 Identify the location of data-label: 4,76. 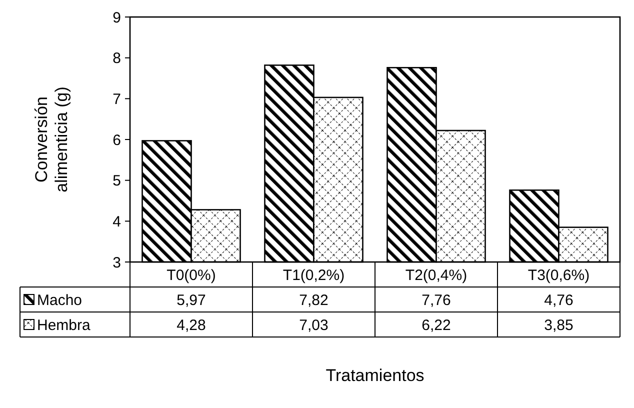
(559, 300).